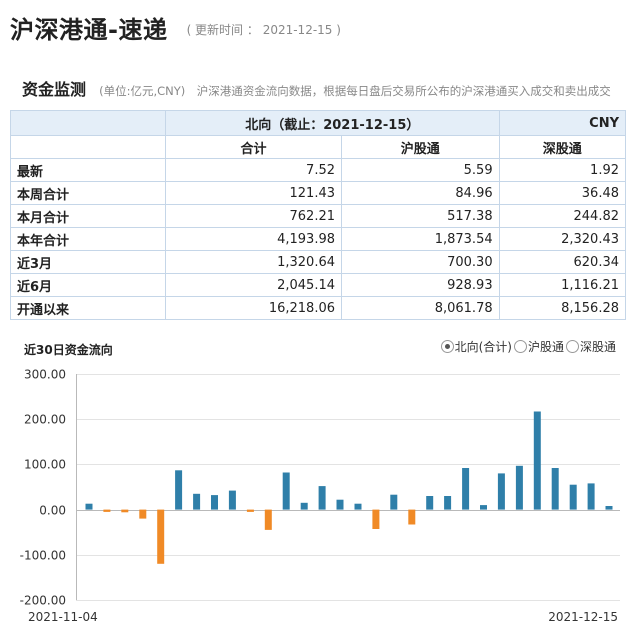  What do you see at coordinates (63, 617) in the screenshot?
I see `x-start-label: 2021-11-04` at bounding box center [63, 617].